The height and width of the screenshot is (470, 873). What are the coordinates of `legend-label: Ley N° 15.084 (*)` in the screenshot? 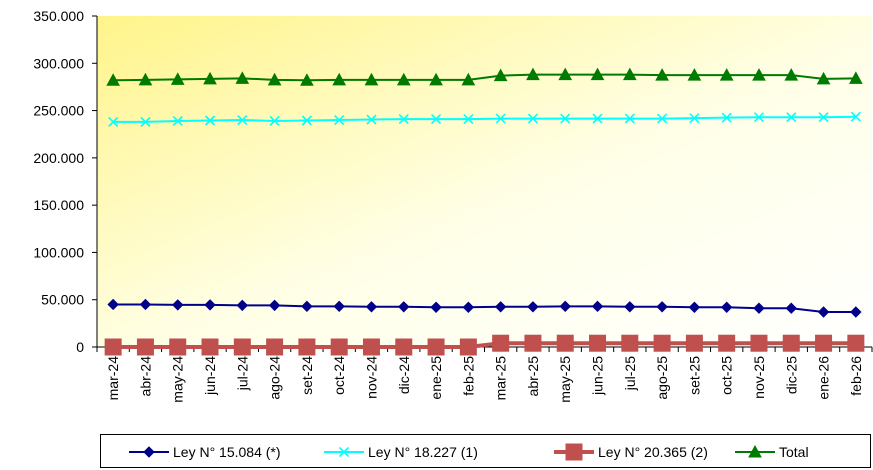 It's located at (227, 452).